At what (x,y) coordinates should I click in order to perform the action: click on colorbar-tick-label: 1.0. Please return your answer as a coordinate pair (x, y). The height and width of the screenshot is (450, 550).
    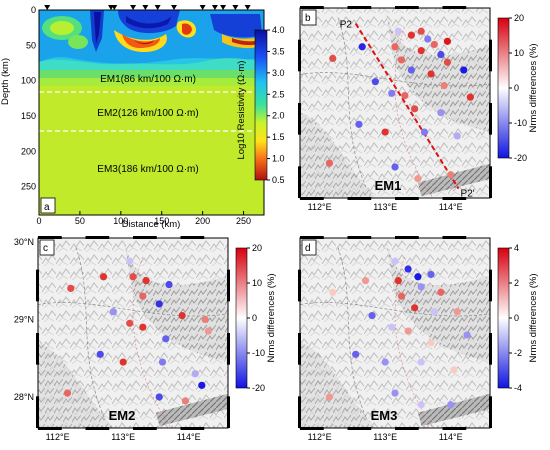
    Looking at the image, I should click on (278, 159).